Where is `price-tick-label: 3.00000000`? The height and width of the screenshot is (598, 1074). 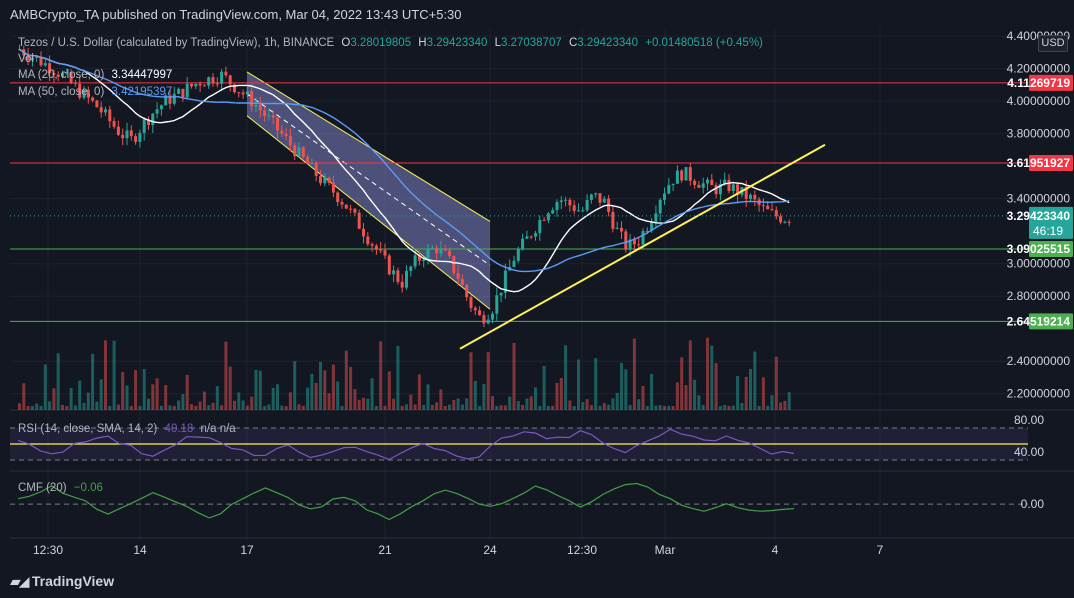 price-tick-label: 3.00000000 is located at coordinates (1039, 264).